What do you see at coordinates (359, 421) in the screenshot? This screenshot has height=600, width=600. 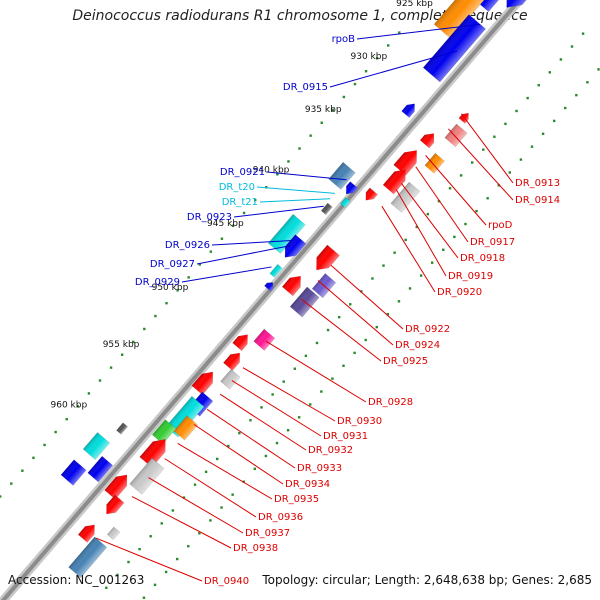 I see `gene-label-dr_0930: DR_0930` at bounding box center [359, 421].